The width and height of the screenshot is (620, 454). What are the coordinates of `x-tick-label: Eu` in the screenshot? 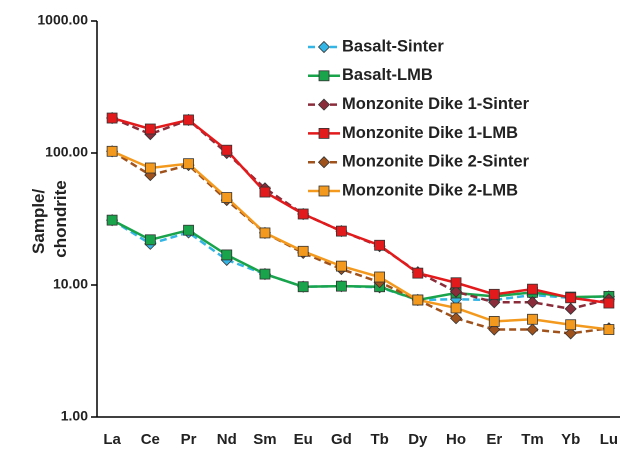 It's located at (303, 439).